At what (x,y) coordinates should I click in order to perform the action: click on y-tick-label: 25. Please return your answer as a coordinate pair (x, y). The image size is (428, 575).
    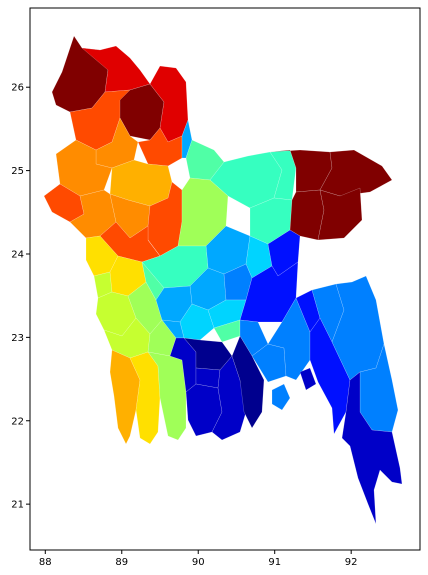
    Looking at the image, I should click on (17, 171).